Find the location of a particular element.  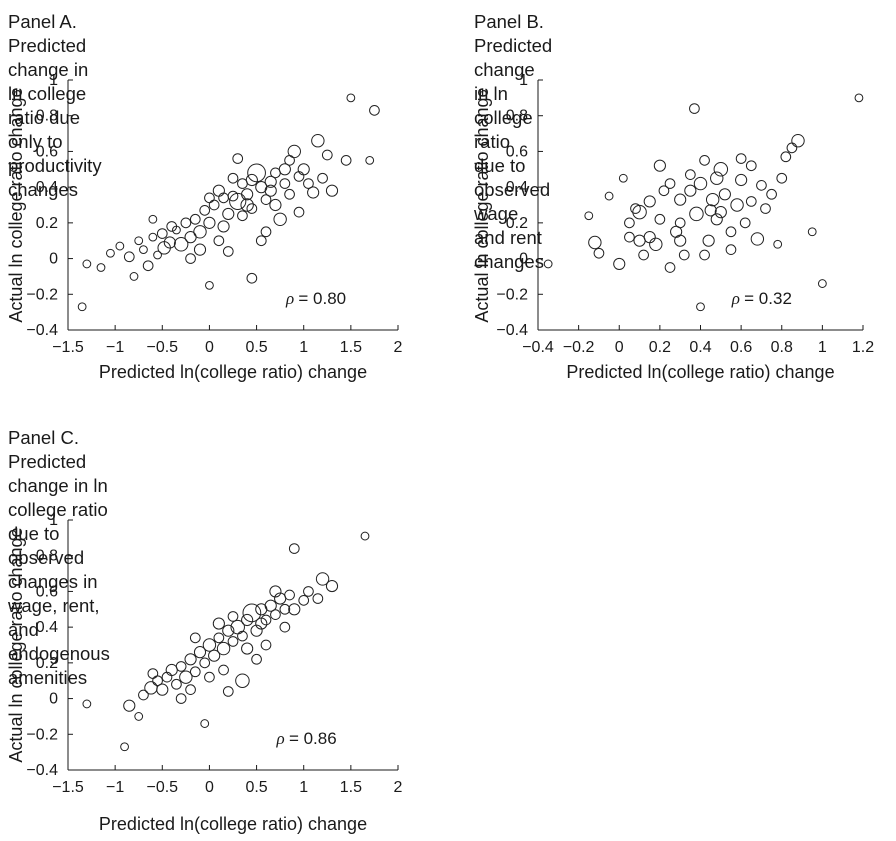

panel-b-y-tick-label: −0.2 is located at coordinates (512, 294).